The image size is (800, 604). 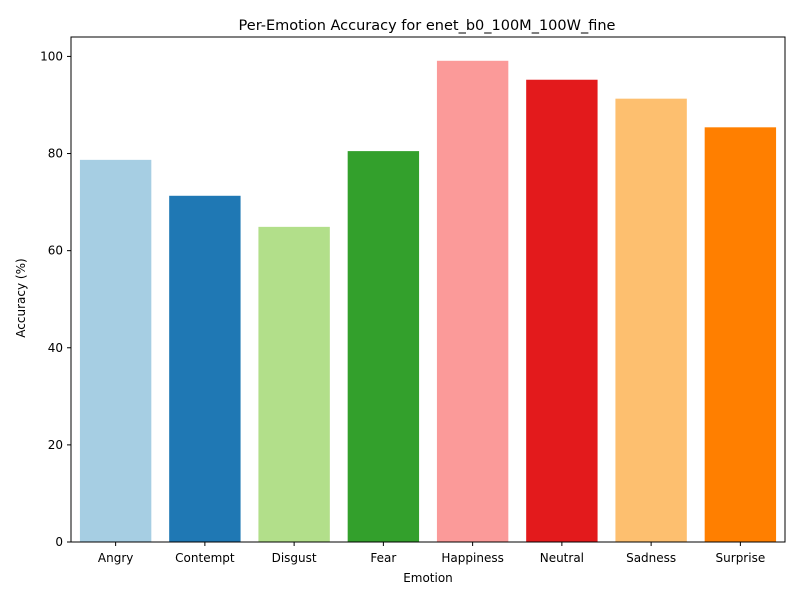 I want to click on bar-surprise, so click(x=740, y=334).